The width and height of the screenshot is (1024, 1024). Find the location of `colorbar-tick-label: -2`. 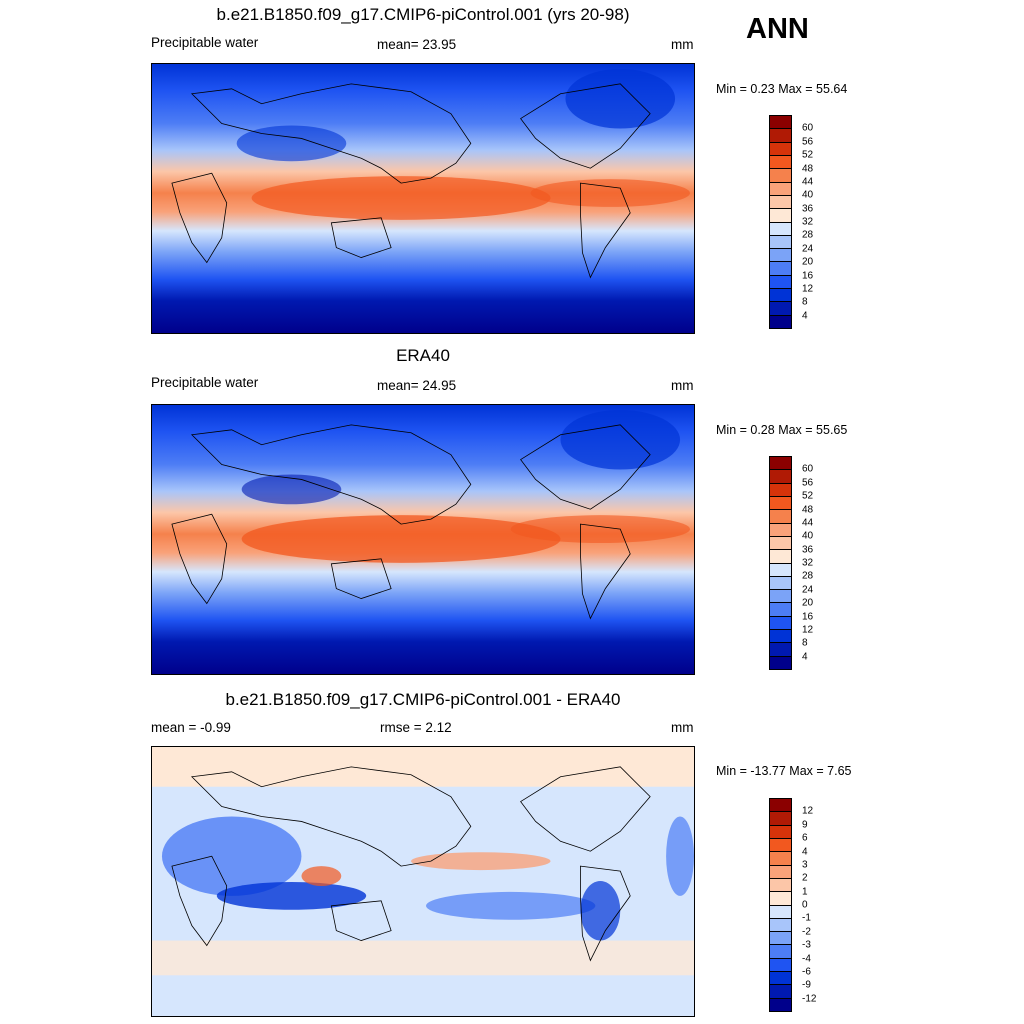

colorbar-tick-label: -2 is located at coordinates (806, 932).